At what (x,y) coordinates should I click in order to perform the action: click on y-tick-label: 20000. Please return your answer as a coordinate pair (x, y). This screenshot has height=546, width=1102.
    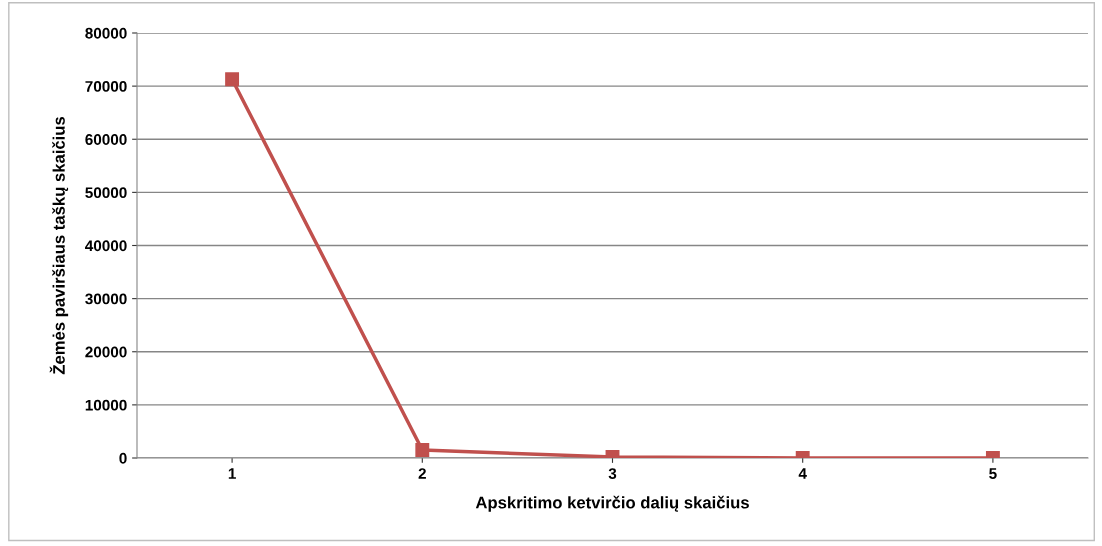
    Looking at the image, I should click on (106, 352).